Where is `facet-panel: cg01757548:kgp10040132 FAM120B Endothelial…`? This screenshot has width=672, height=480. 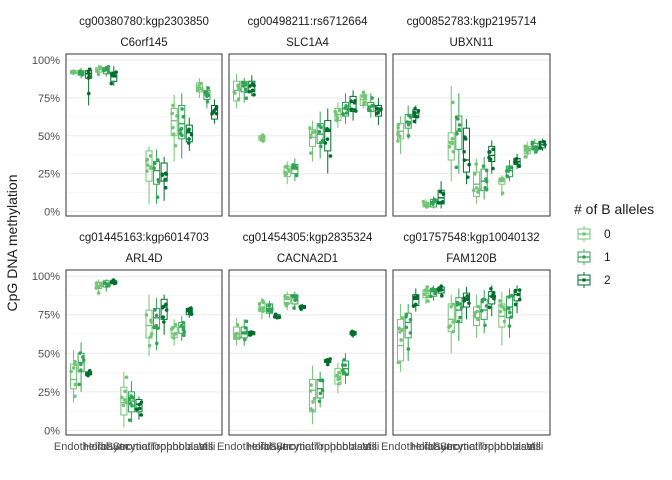 facet-panel: cg01757548:kgp10040132 FAM120B Endothelial… is located at coordinates (466, 342).